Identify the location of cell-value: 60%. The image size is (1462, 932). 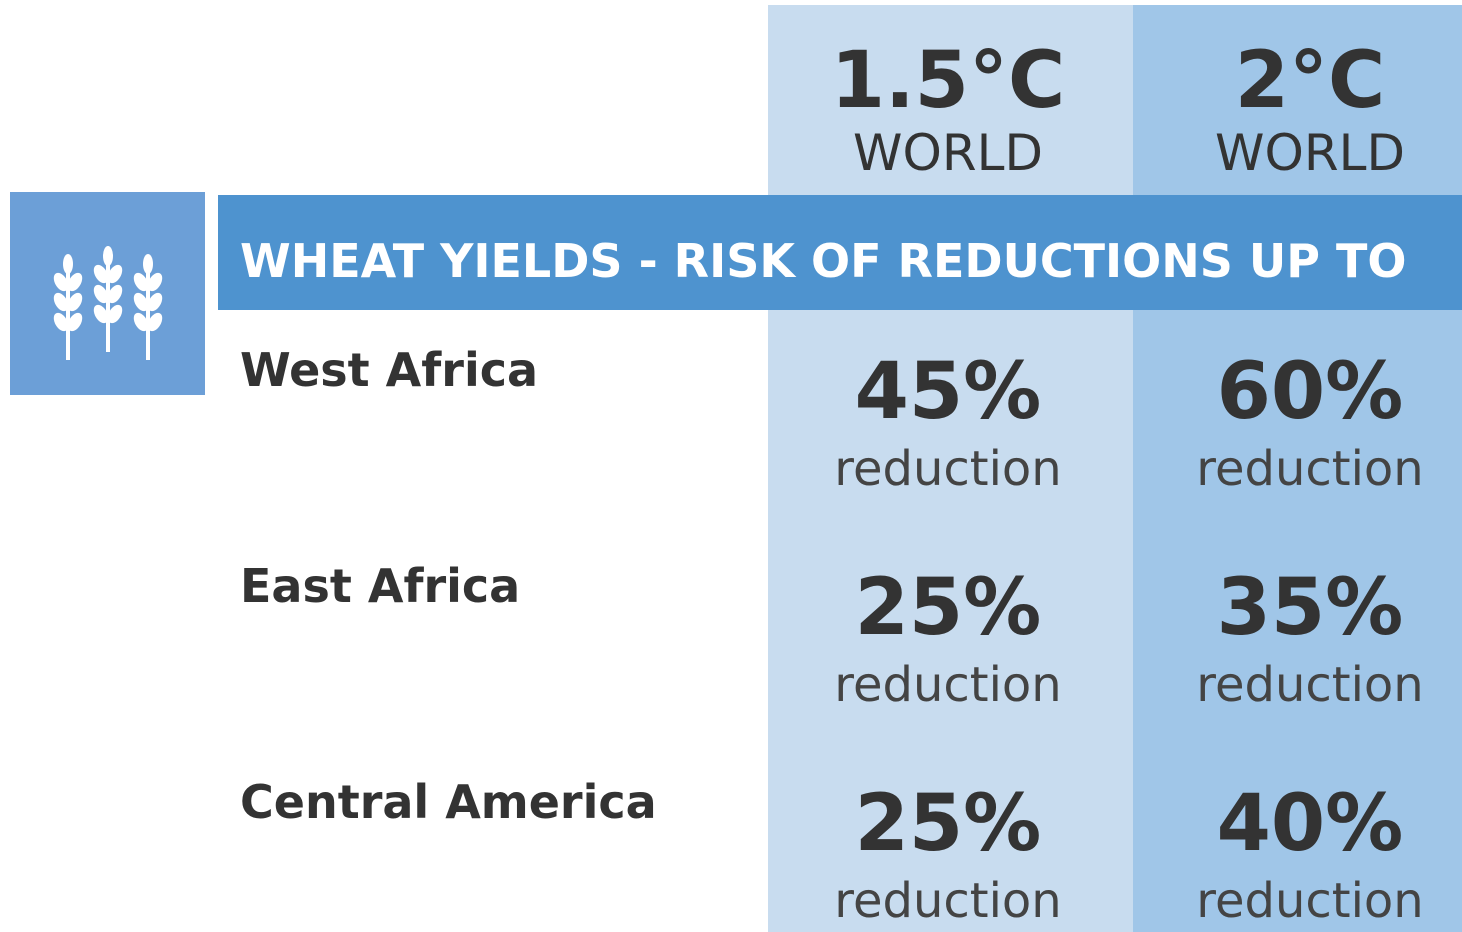
(1310, 392).